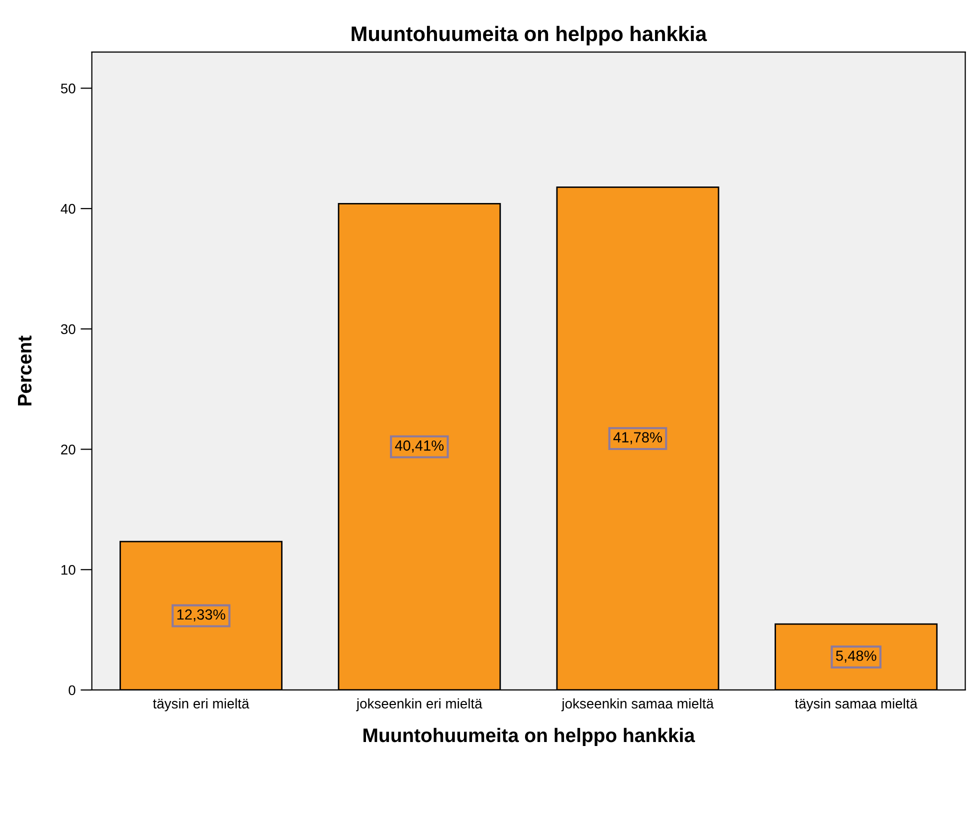 The image size is (977, 822). I want to click on y-tick-label: 30, so click(68, 329).